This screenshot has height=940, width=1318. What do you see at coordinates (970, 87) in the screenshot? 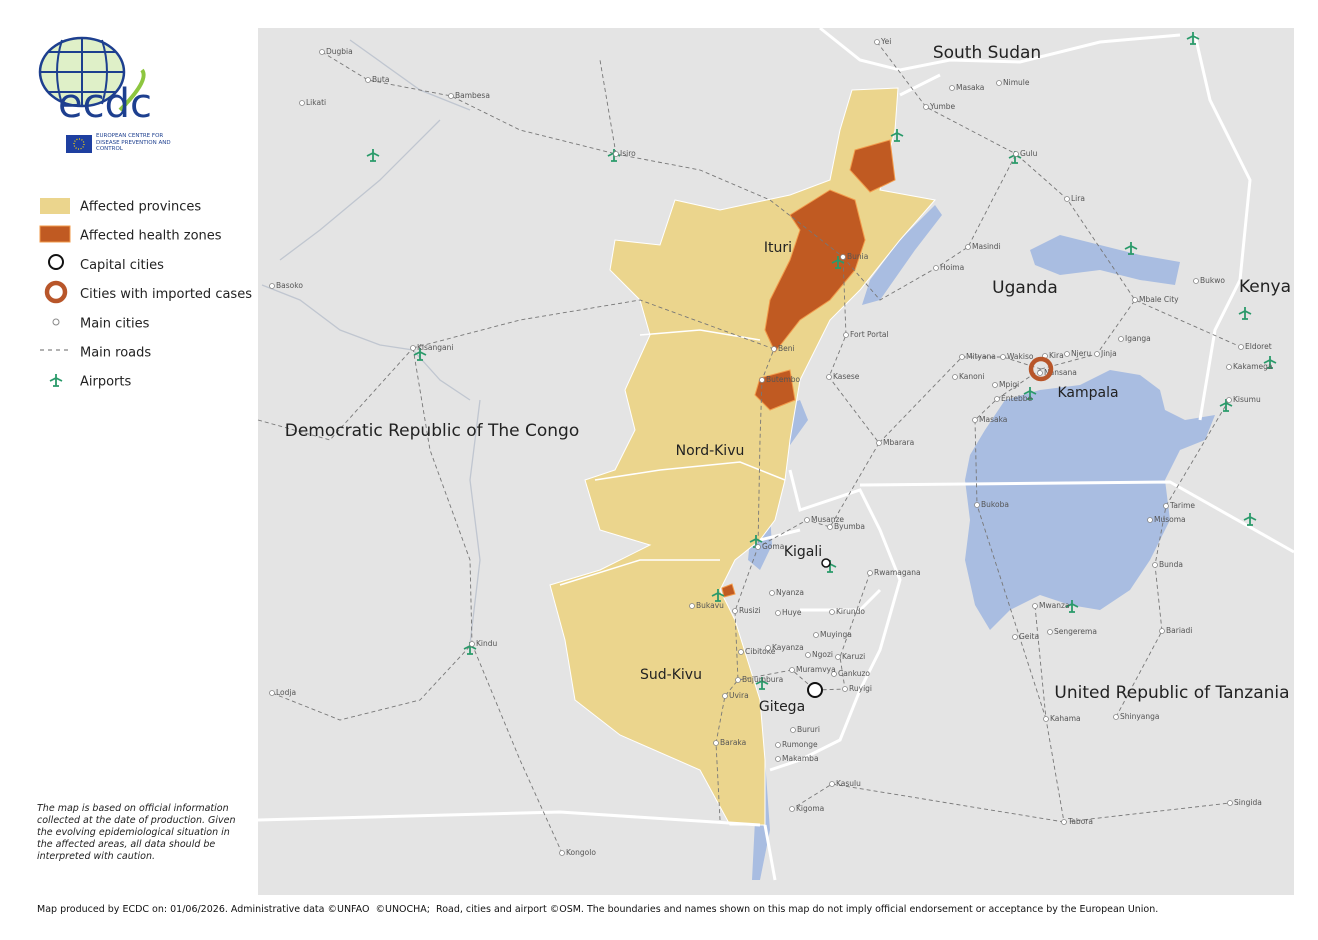
I see `city-label: Masaka` at bounding box center [970, 87].